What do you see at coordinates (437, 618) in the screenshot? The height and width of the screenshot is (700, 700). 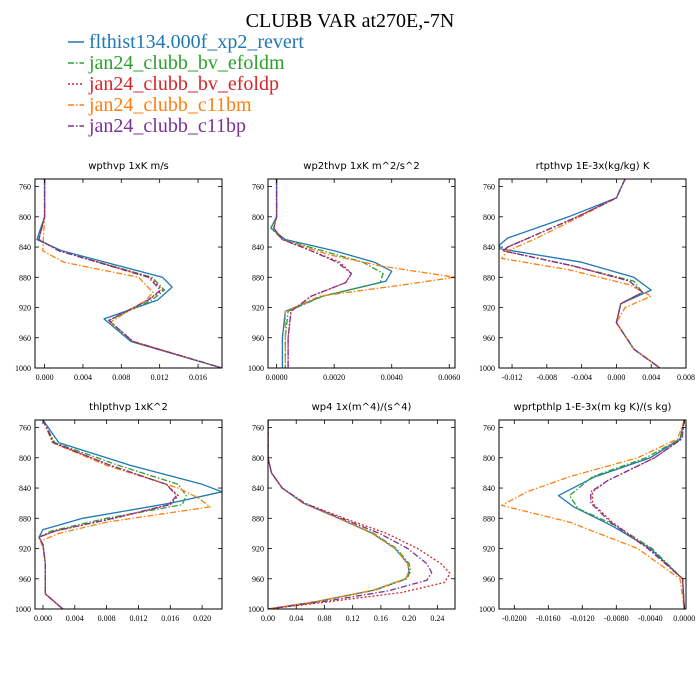 I see `x-tick-label: 0.24` at bounding box center [437, 618].